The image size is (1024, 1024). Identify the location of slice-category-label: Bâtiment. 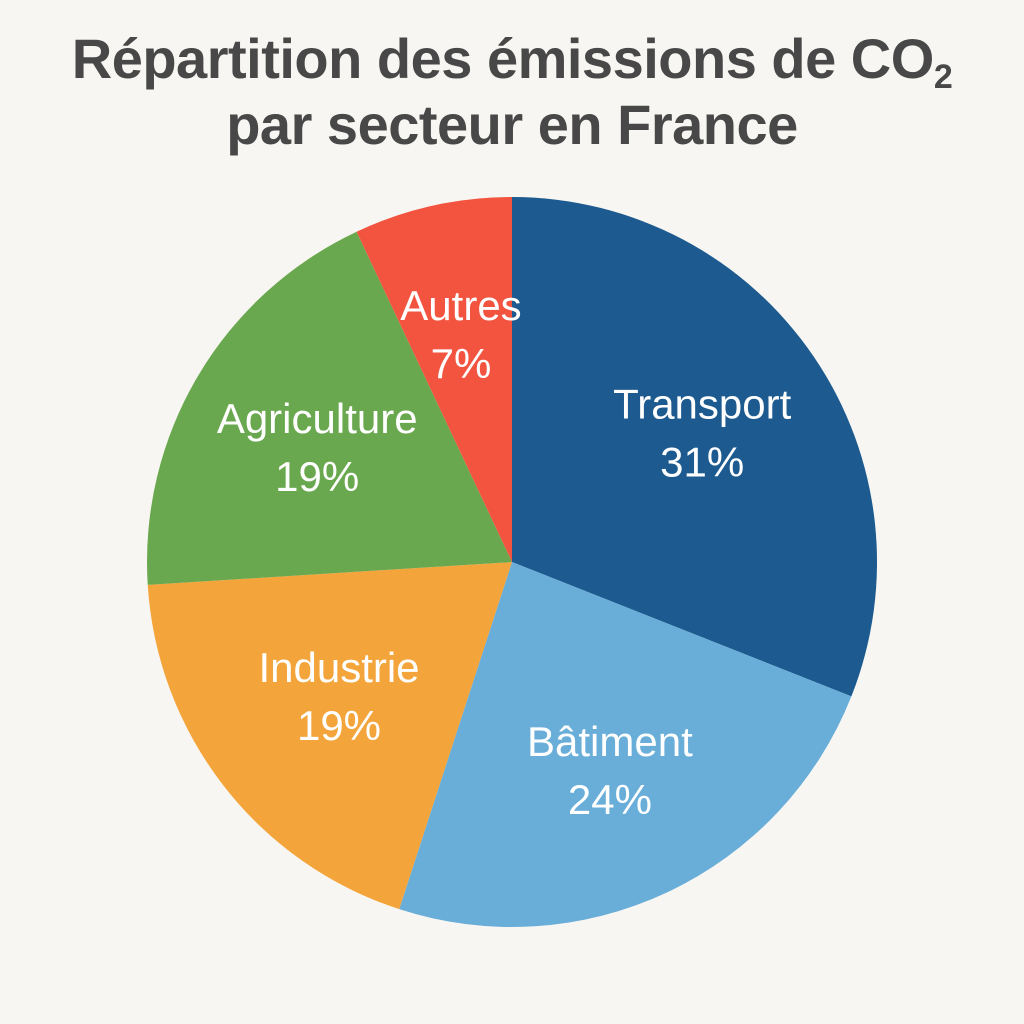
(610, 741).